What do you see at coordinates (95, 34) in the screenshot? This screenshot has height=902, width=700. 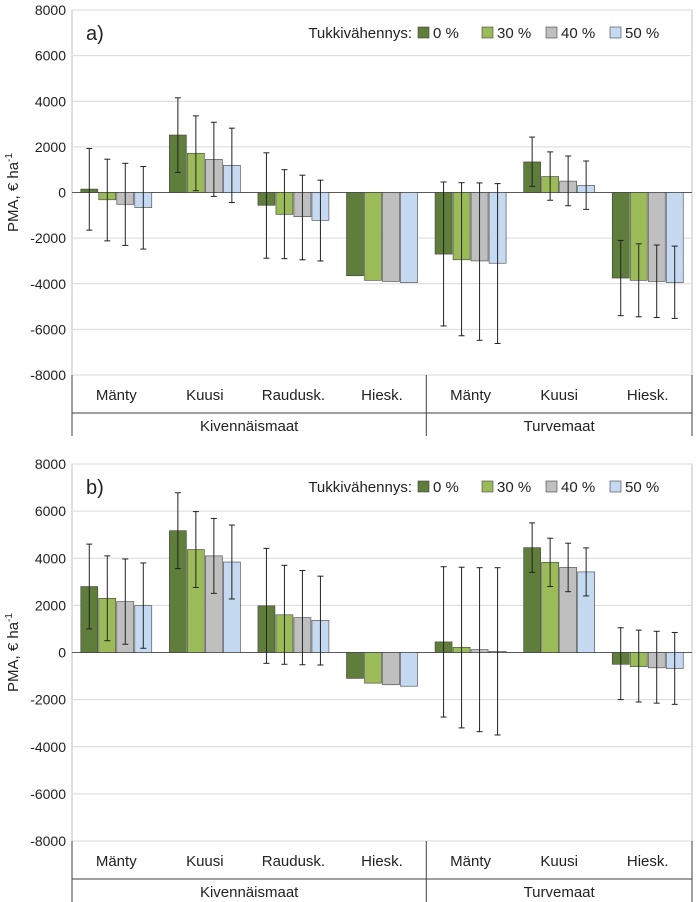 I see `panel-label: a)` at bounding box center [95, 34].